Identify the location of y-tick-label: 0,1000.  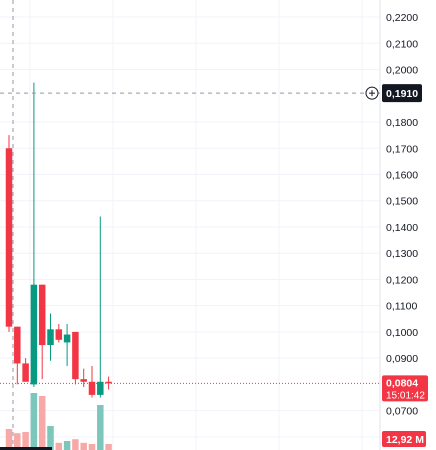
(402, 333).